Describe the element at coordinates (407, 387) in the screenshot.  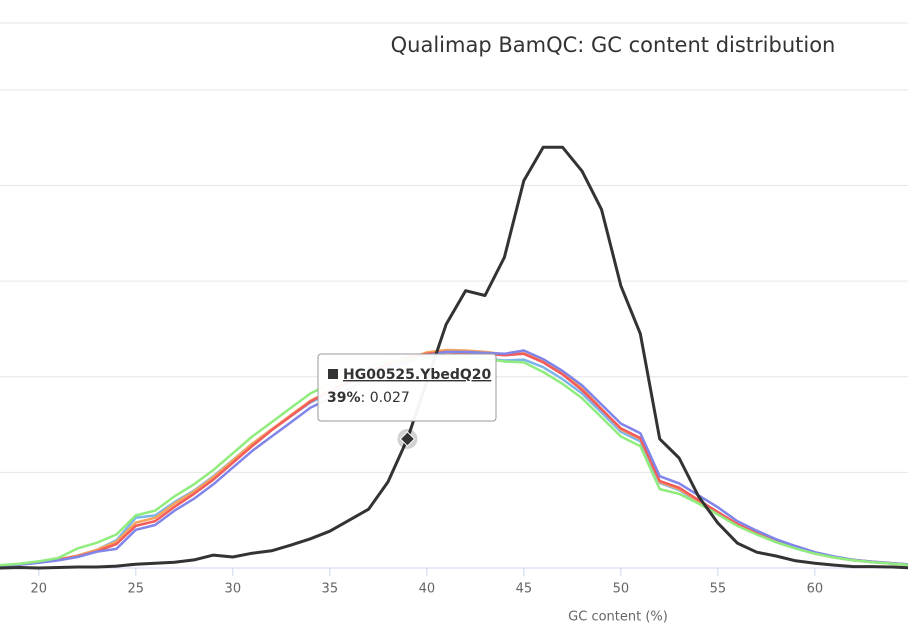
I see `tooltip-box` at that location.